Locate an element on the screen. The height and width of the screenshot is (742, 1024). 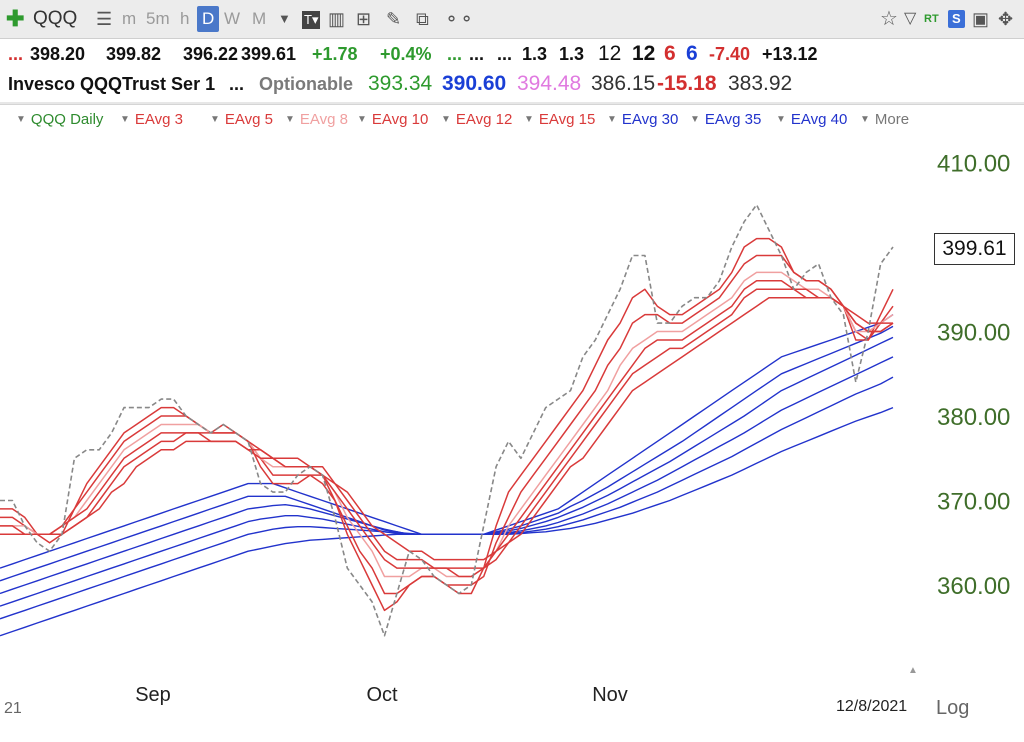
y-tick-label: 380.00 is located at coordinates (973, 417).